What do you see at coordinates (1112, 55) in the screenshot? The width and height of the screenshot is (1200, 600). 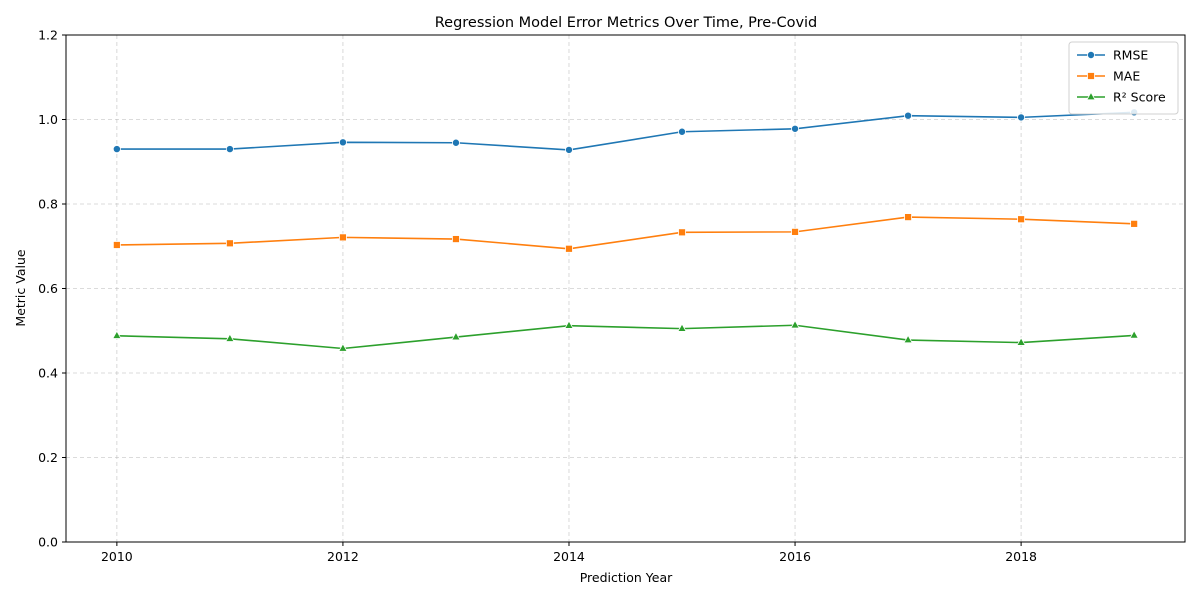 I see `legend-item: RMSE` at bounding box center [1112, 55].